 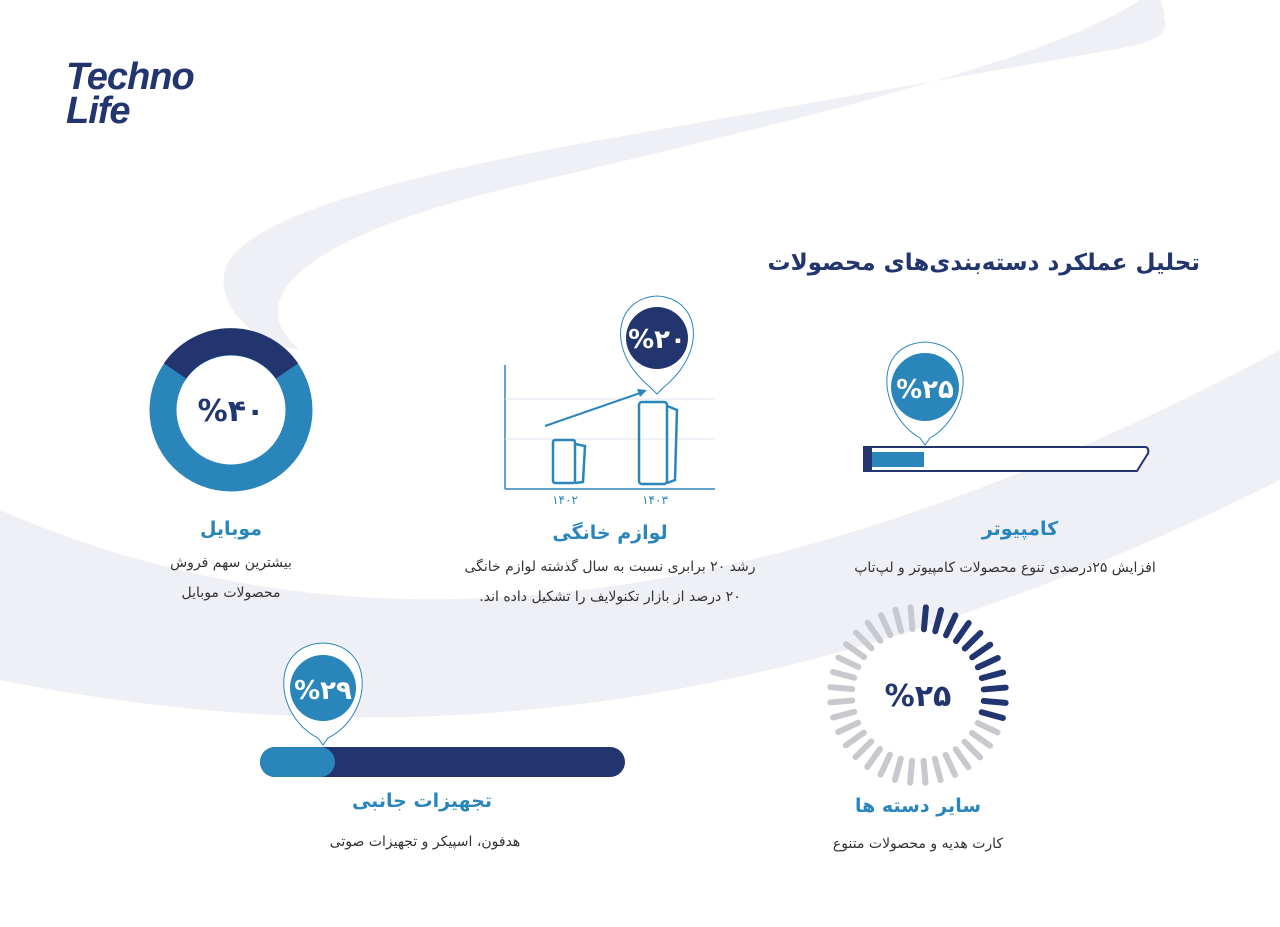 I want to click on svg-text: %۲۰, so click(x=657, y=340).